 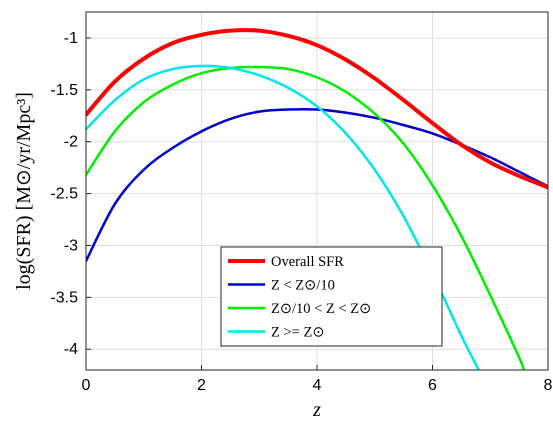 I want to click on y-tick-label: -1, so click(x=71, y=38).